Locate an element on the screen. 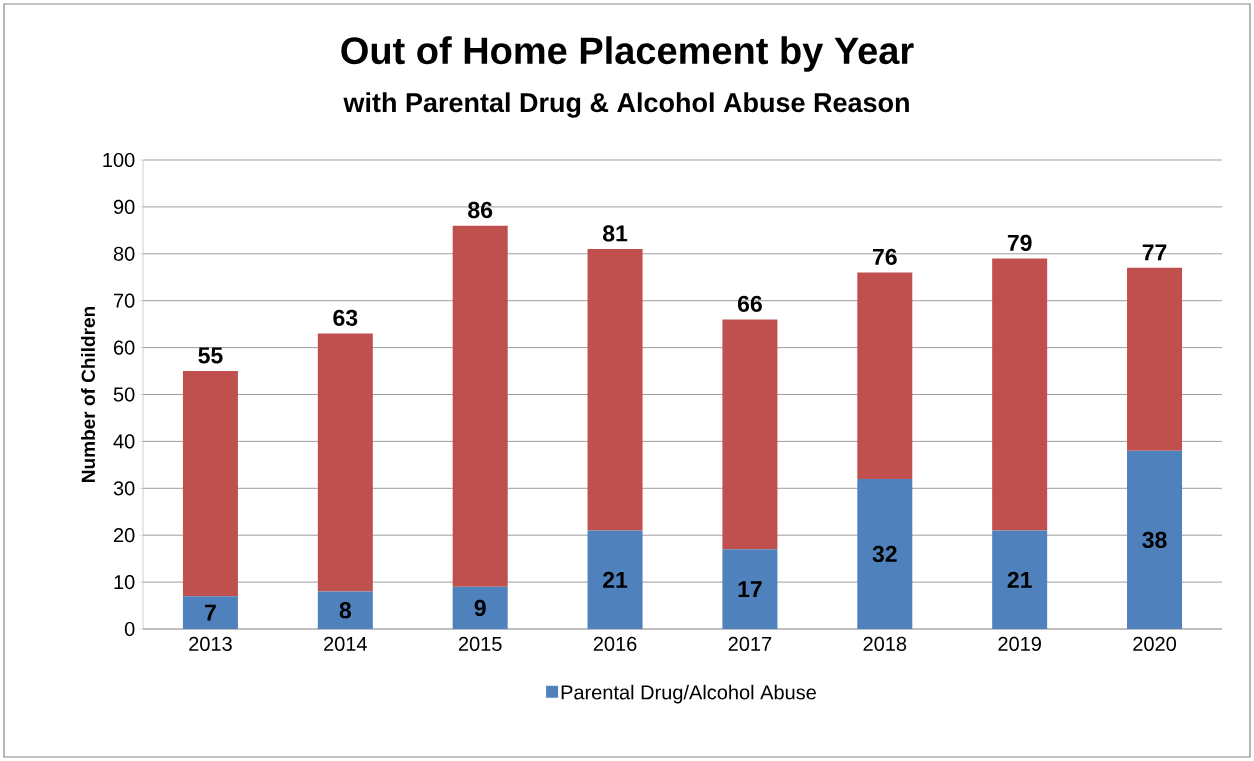 This screenshot has height=761, width=1254. x-tick-label: 2014 is located at coordinates (345, 643).